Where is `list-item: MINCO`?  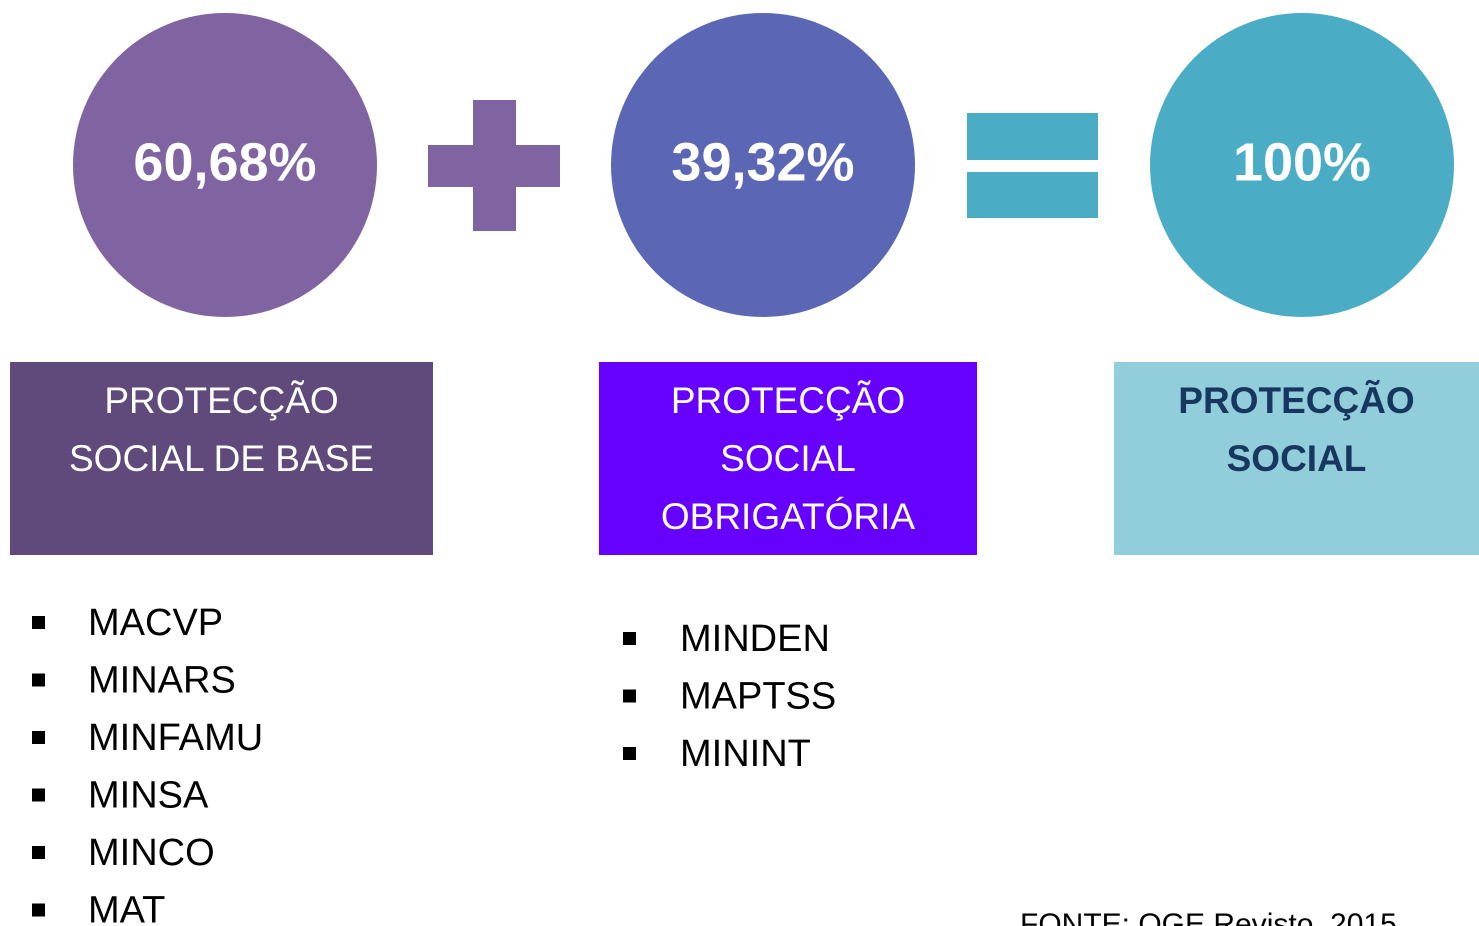
list-item: MINCO is located at coordinates (151, 853).